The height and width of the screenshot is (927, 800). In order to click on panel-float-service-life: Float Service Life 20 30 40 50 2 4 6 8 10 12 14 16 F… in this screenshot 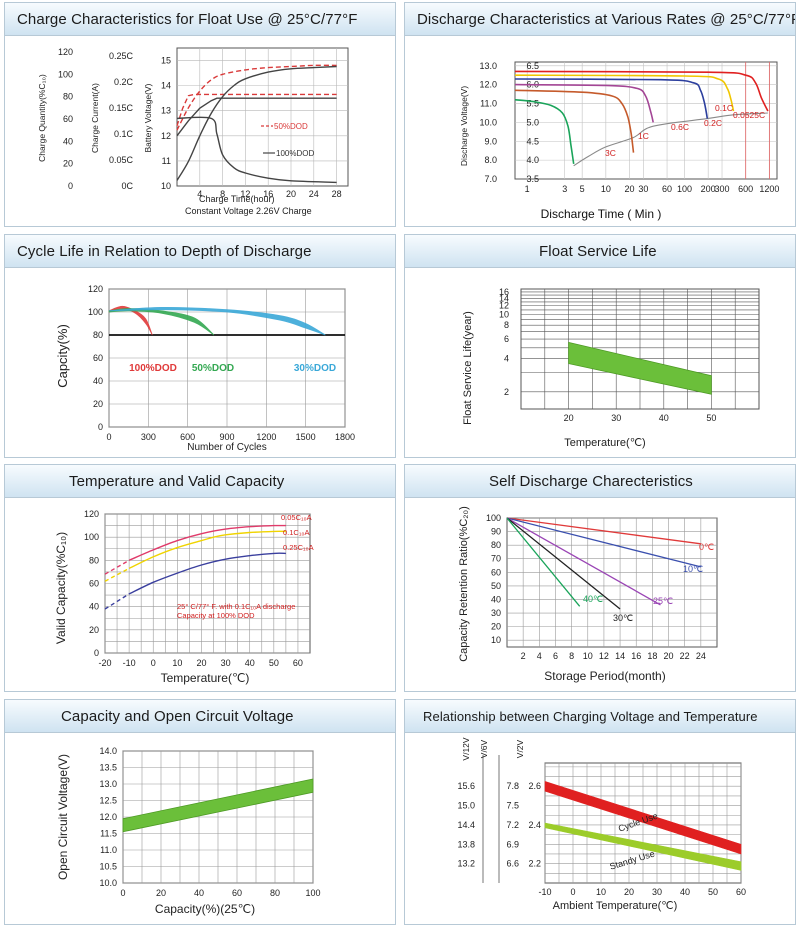, I will do `click(600, 346)`.